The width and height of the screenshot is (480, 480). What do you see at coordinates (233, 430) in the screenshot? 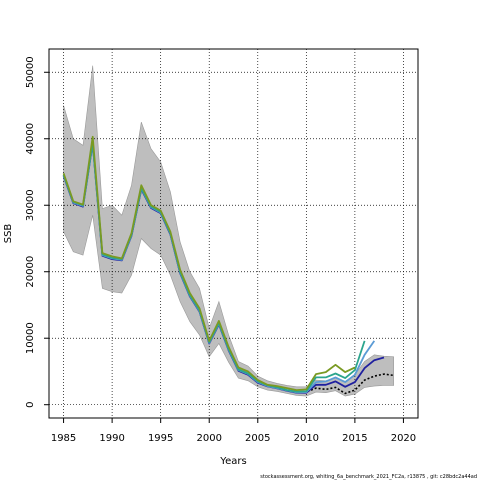
I see `x-axis: 1985 1990 1995 2000 2005 2010 2015 2020` at bounding box center [233, 430].